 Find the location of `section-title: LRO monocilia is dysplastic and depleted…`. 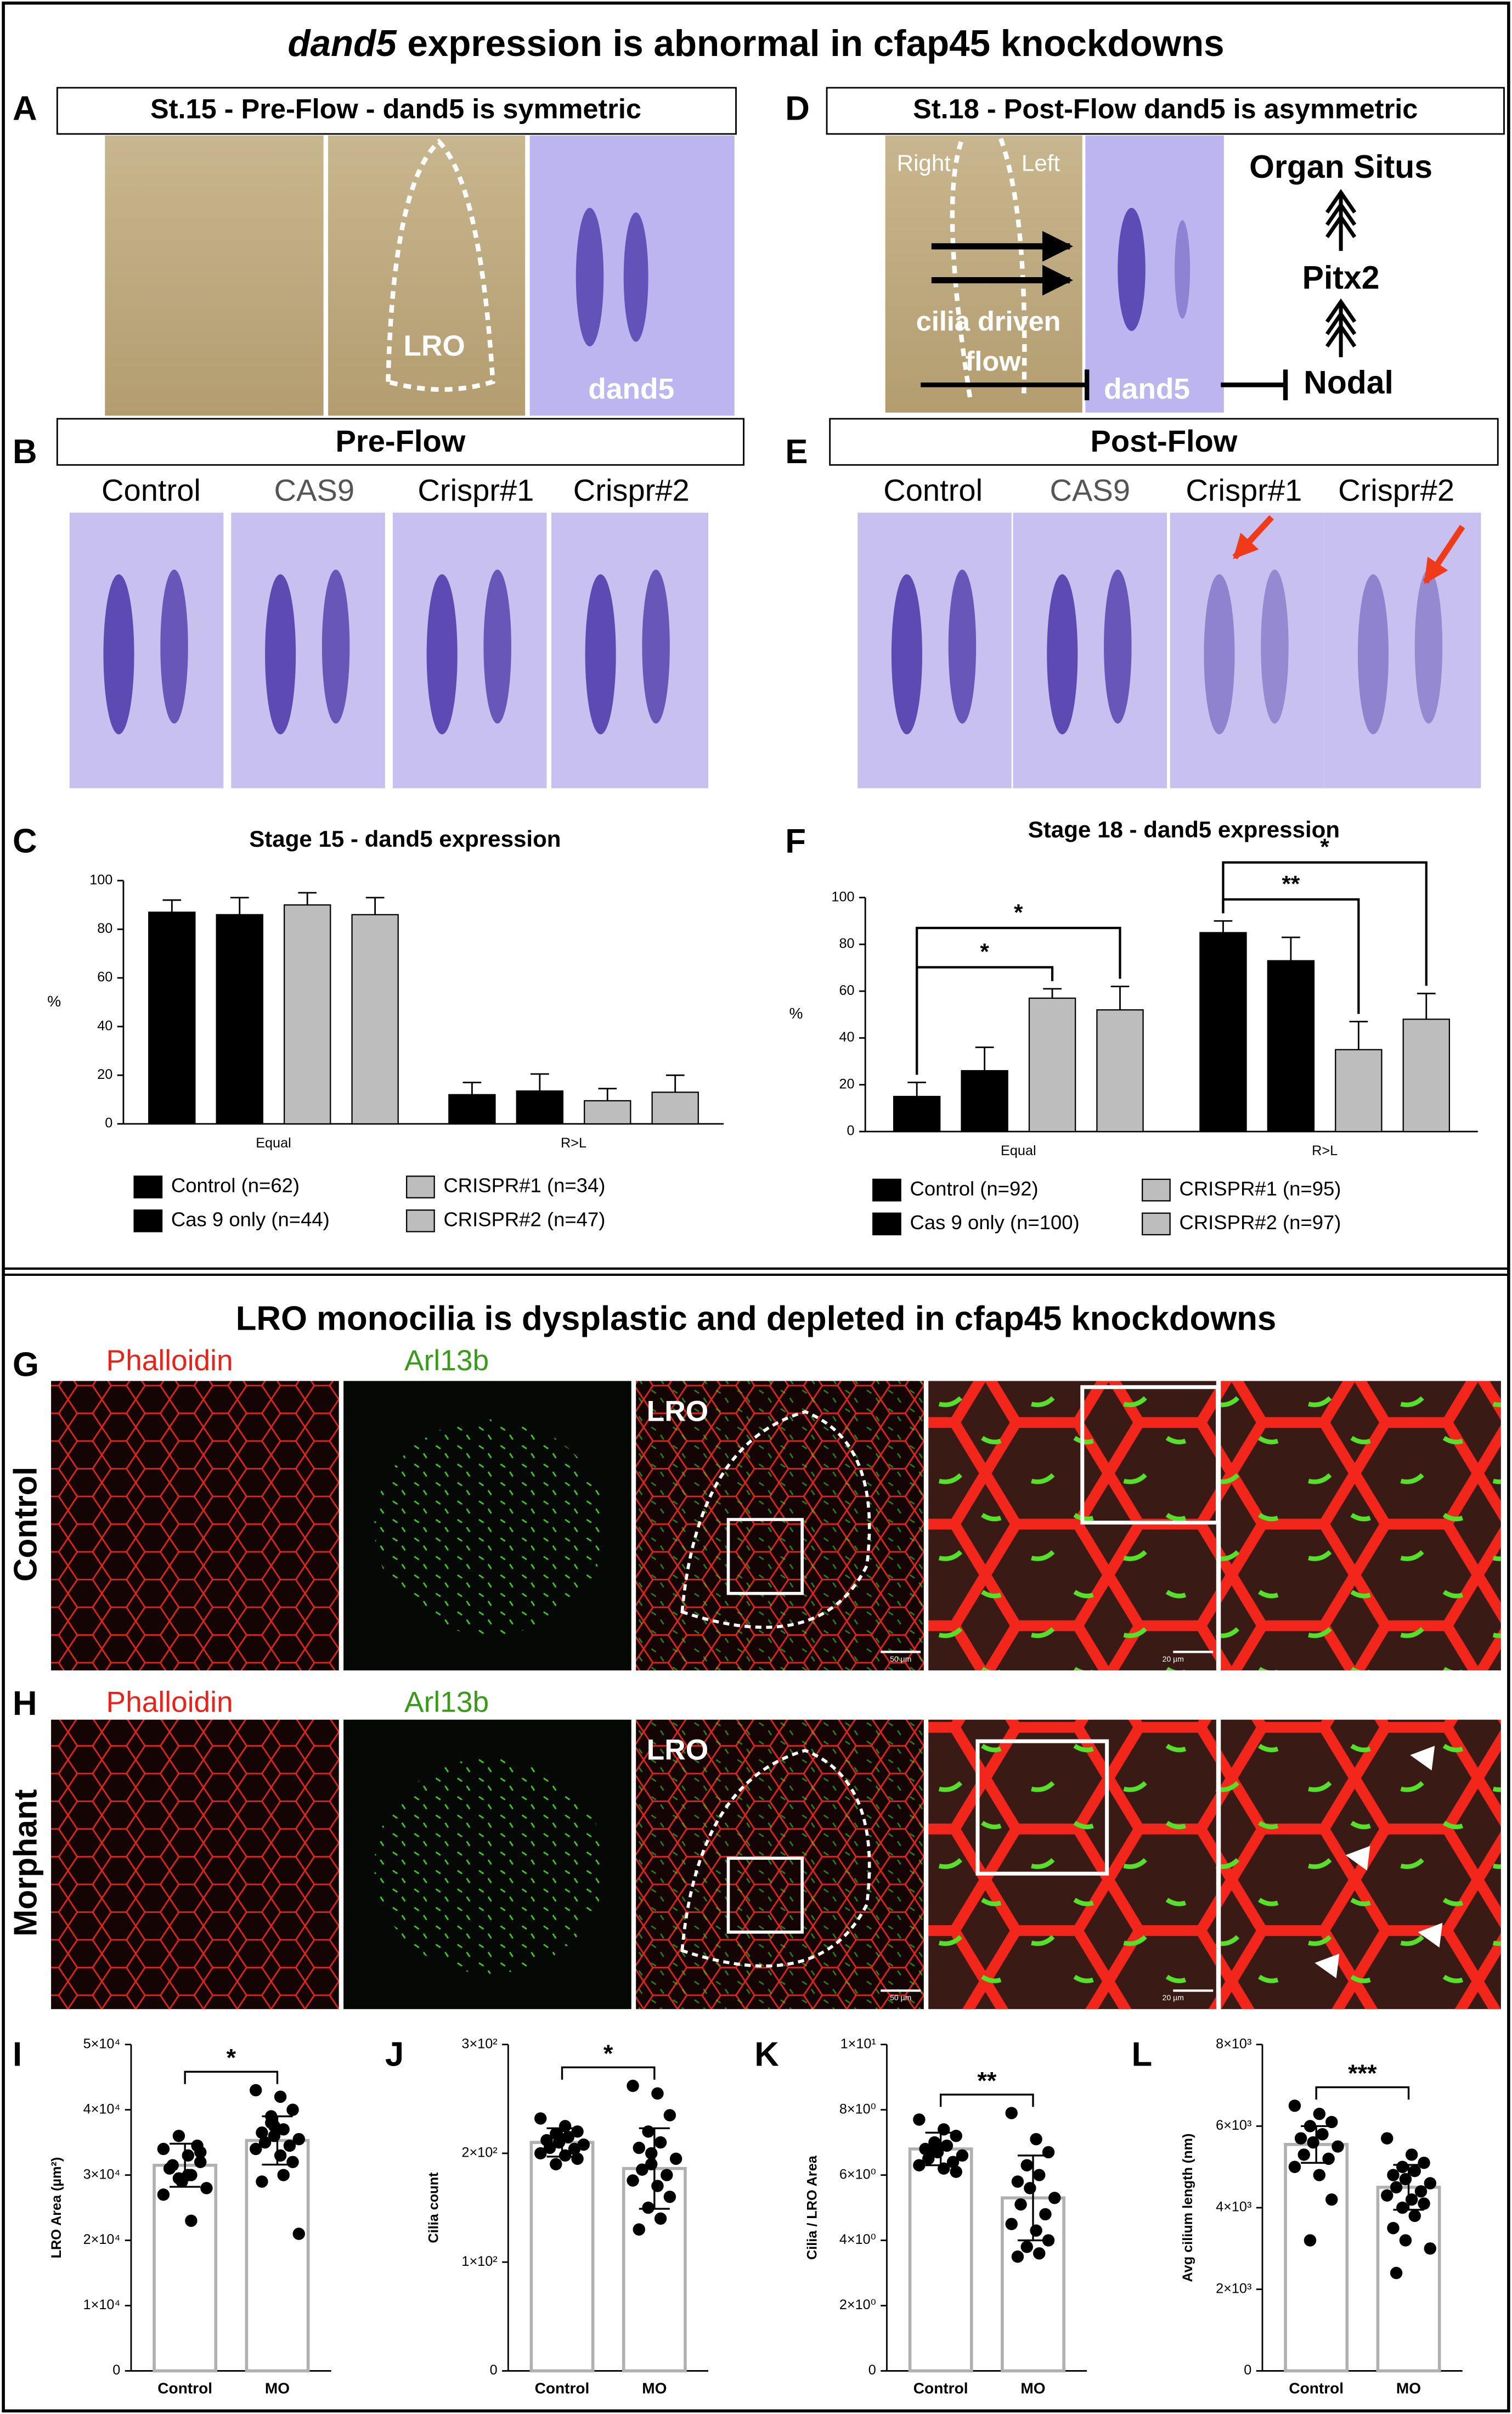

section-title: LRO monocilia is dysplastic and depleted… is located at coordinates (756, 1318).